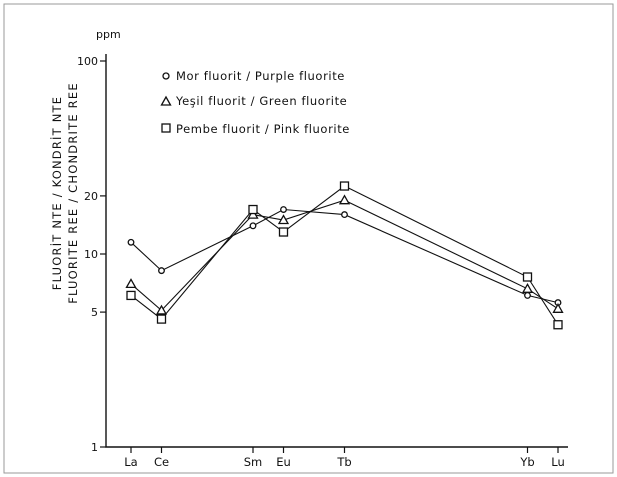  Describe the element at coordinates (261, 101) in the screenshot. I see `legend-label-green: Yeşil fluorit / Green fluorite` at that location.